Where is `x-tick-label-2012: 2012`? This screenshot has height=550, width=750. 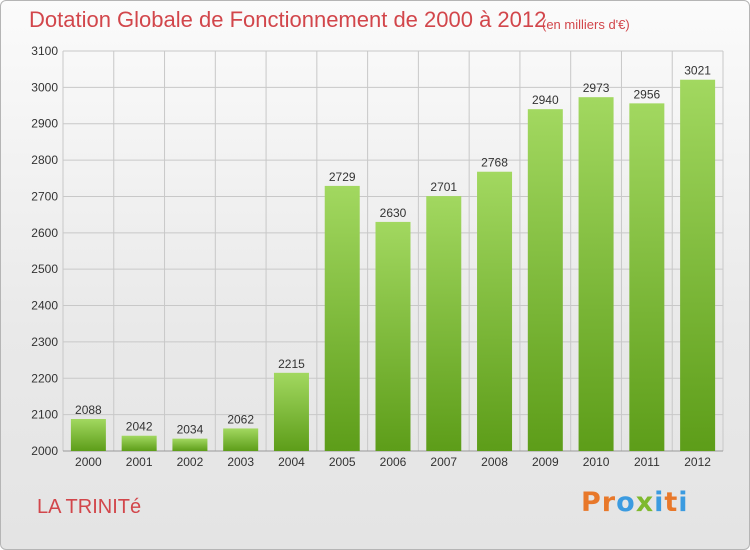 x-tick-label-2012: 2012 is located at coordinates (697, 462).